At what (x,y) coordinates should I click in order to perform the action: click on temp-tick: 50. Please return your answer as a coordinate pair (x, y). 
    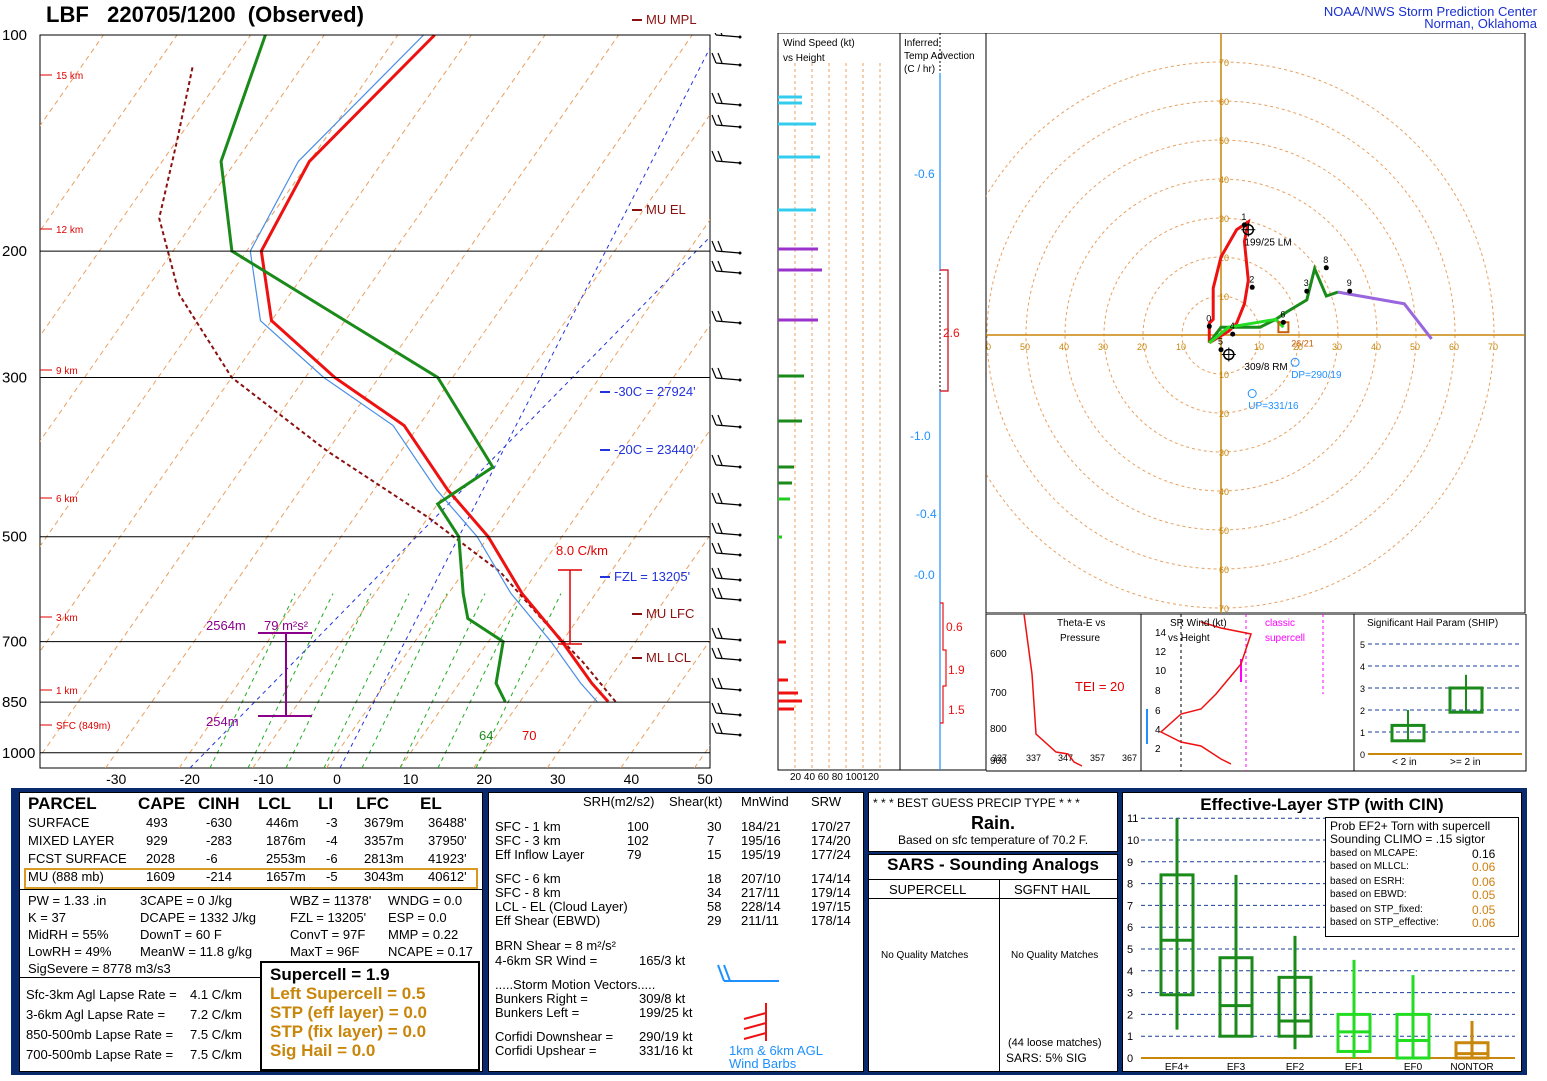
    Looking at the image, I should click on (705, 779).